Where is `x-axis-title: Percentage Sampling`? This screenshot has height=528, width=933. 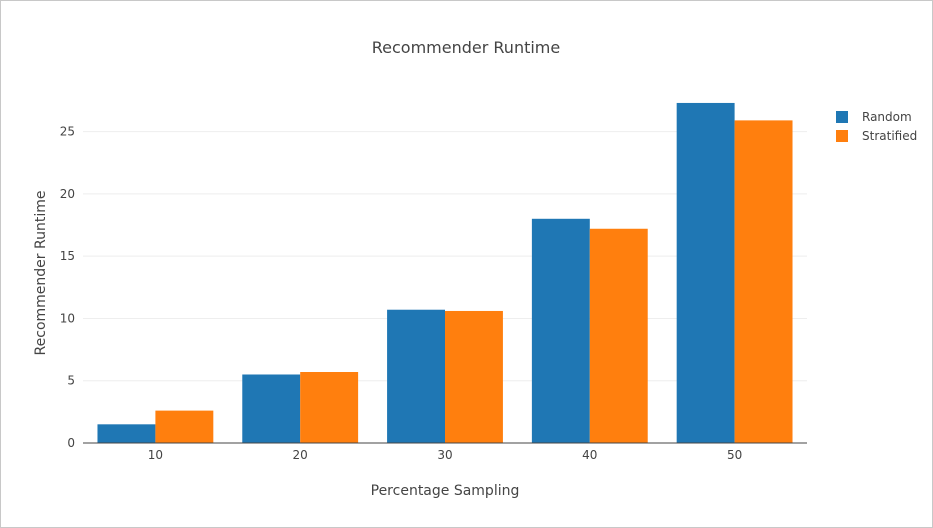
x-axis-title: Percentage Sampling is located at coordinates (445, 491).